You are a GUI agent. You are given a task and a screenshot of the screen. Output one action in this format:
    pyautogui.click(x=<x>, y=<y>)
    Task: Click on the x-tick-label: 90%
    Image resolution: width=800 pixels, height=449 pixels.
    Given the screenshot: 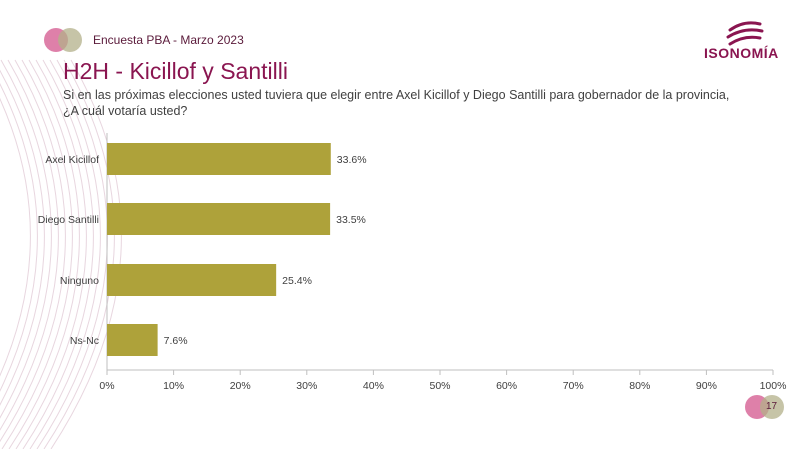 What is the action you would take?
    pyautogui.click(x=706, y=386)
    